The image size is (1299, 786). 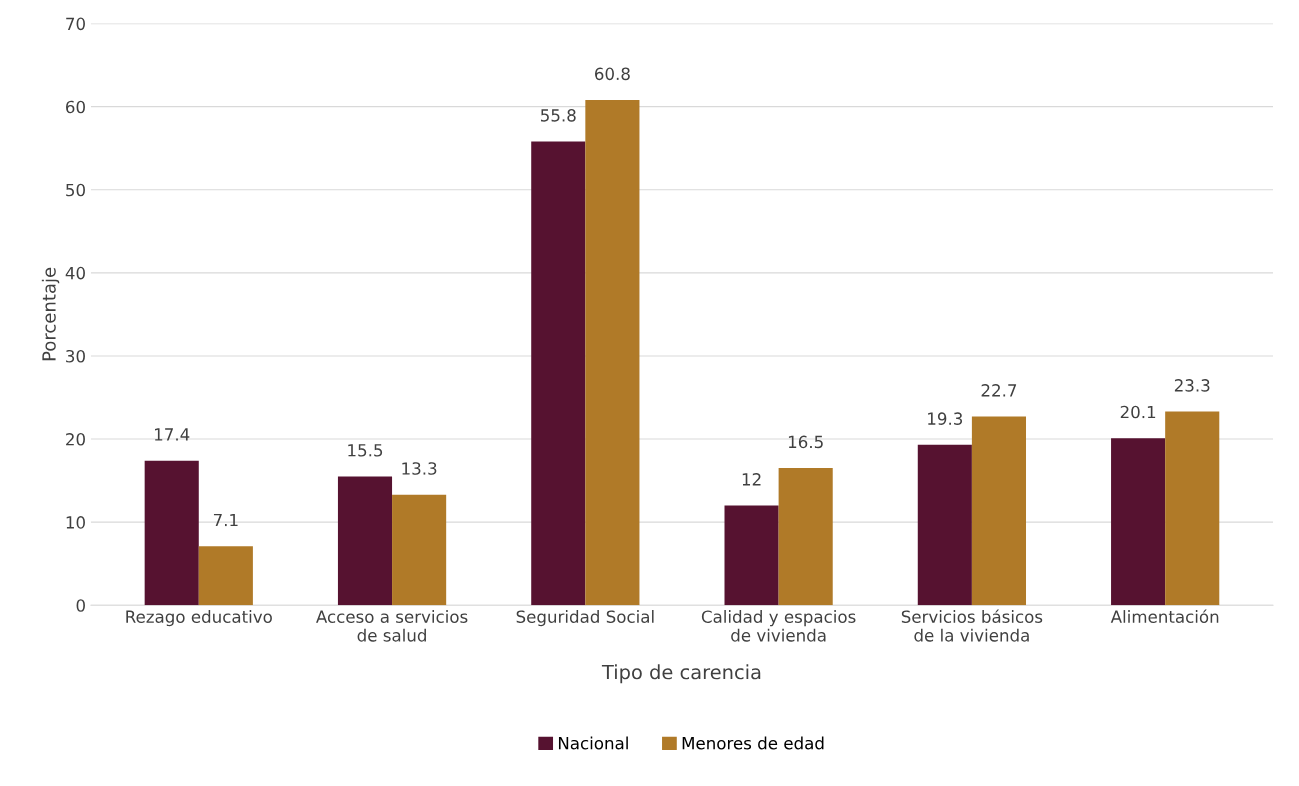 I want to click on x-axis-title: Tipo de carencia, so click(x=681, y=674).